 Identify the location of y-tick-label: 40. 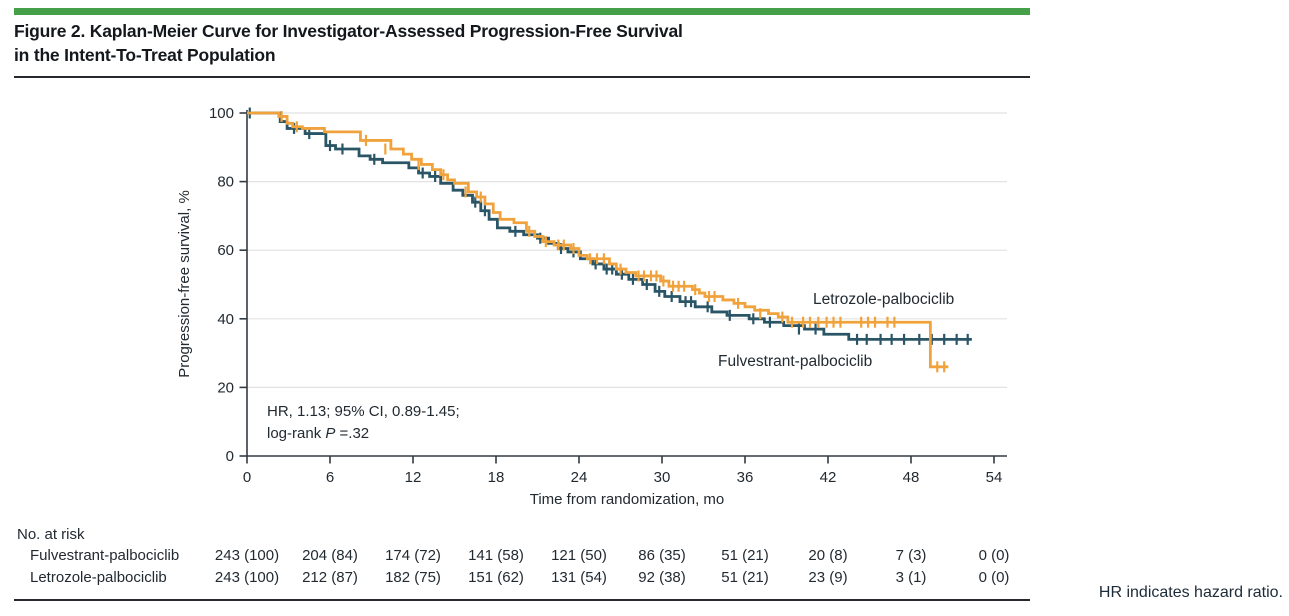
(225, 319).